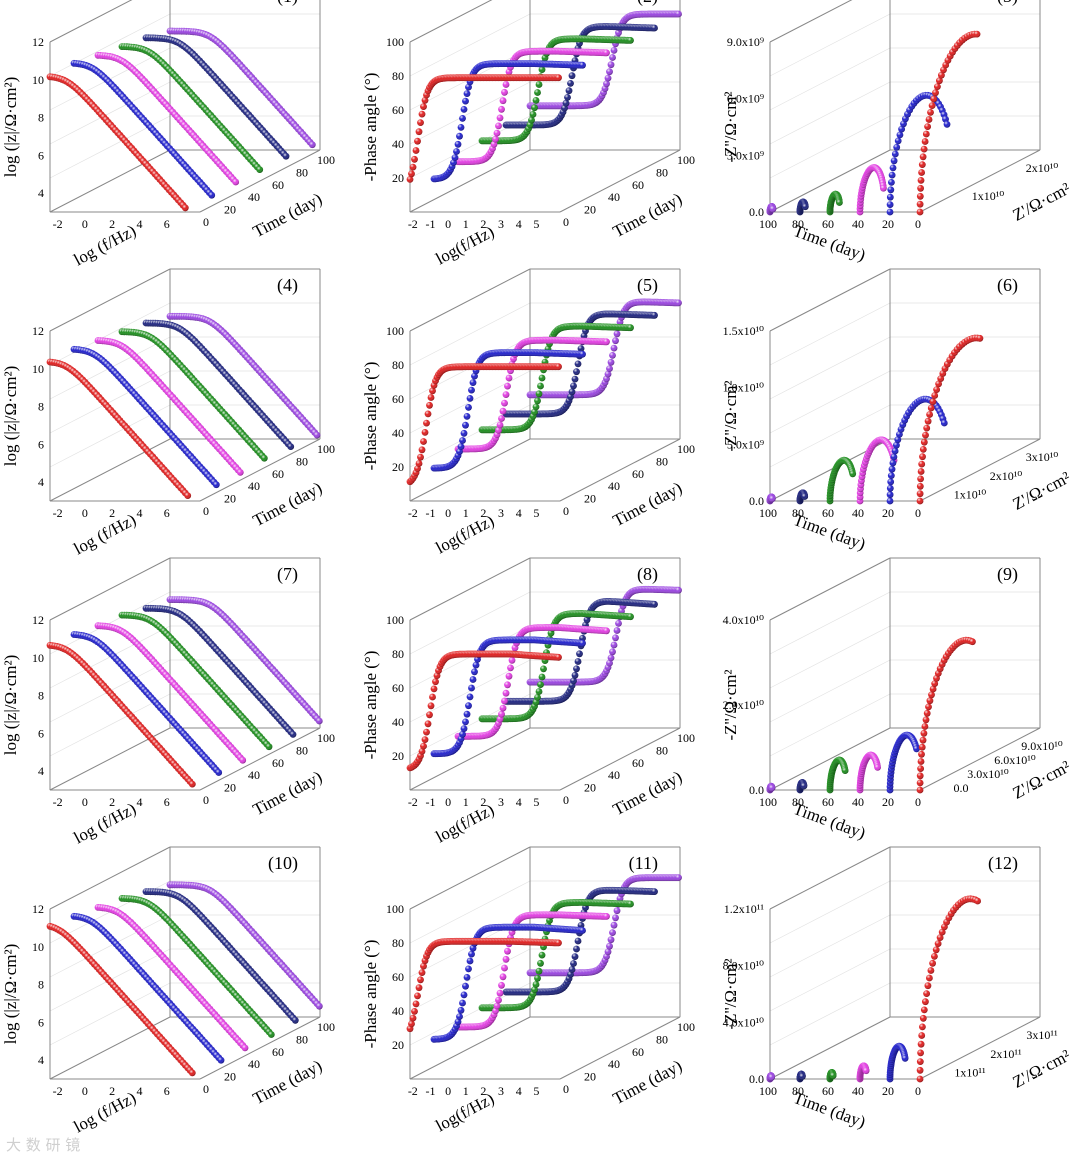 This screenshot has width=1080, height=1157. What do you see at coordinates (501, 224) in the screenshot?
I see `x-tick-label: 3` at bounding box center [501, 224].